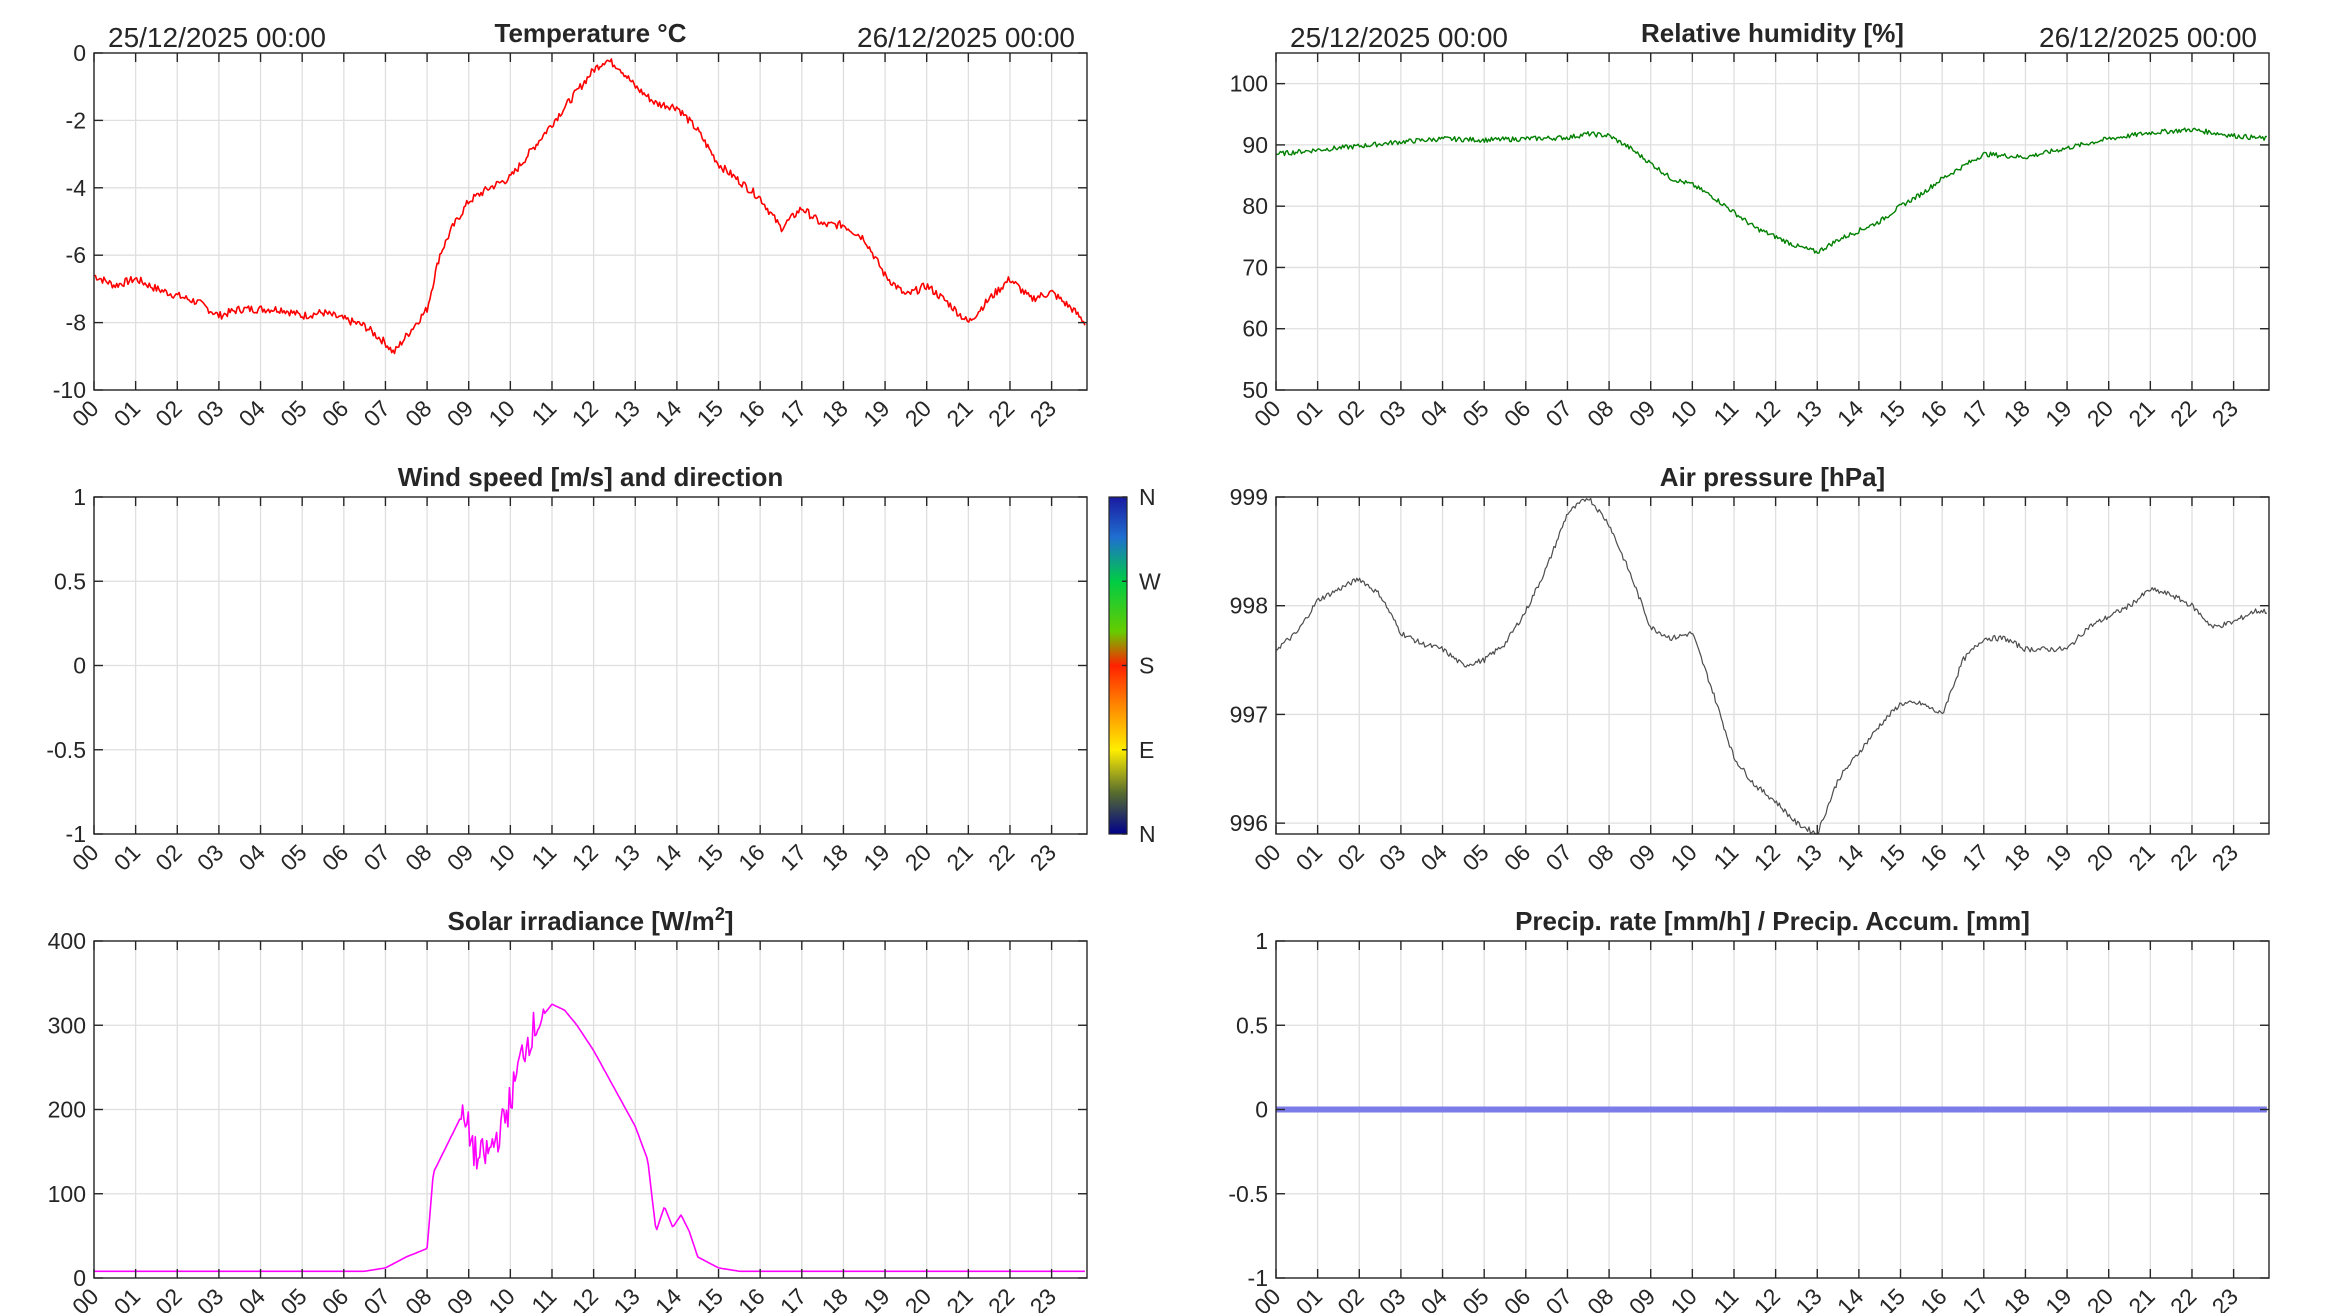  What do you see at coordinates (966, 37) in the screenshot?
I see `end-date-label: 26/12/2025 00:00` at bounding box center [966, 37].